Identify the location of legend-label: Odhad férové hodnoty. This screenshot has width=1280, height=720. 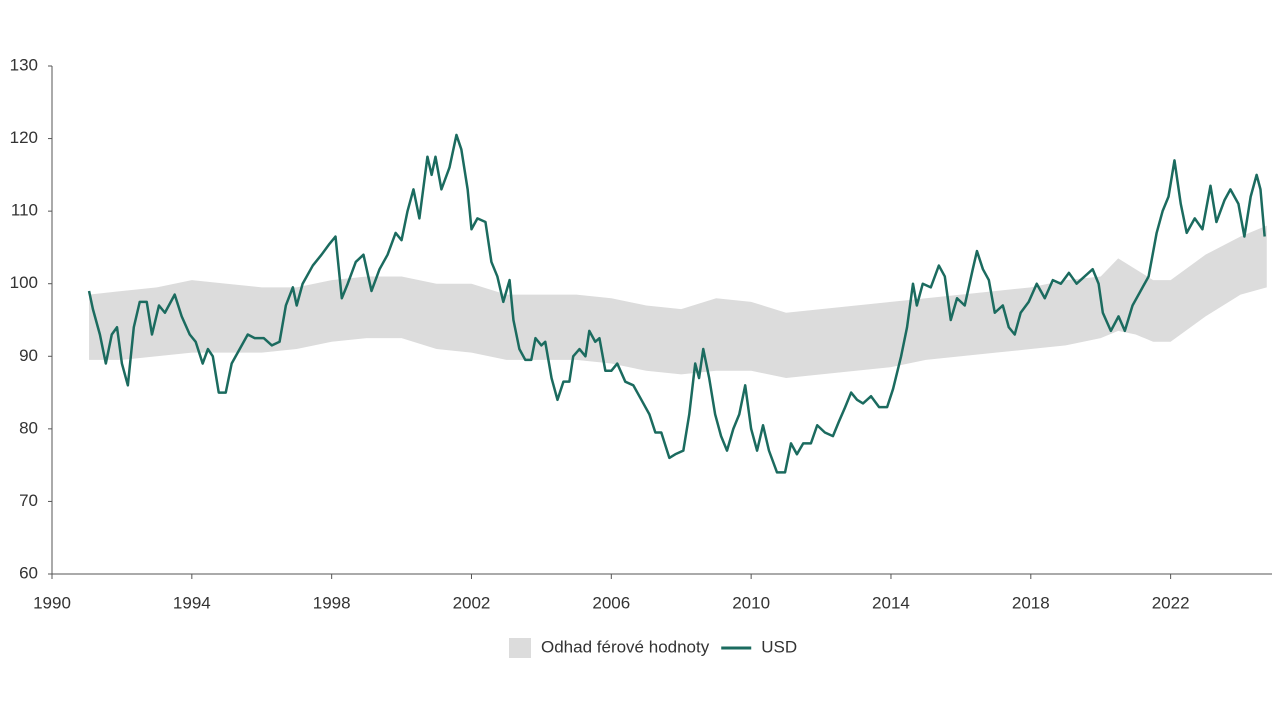
(625, 646).